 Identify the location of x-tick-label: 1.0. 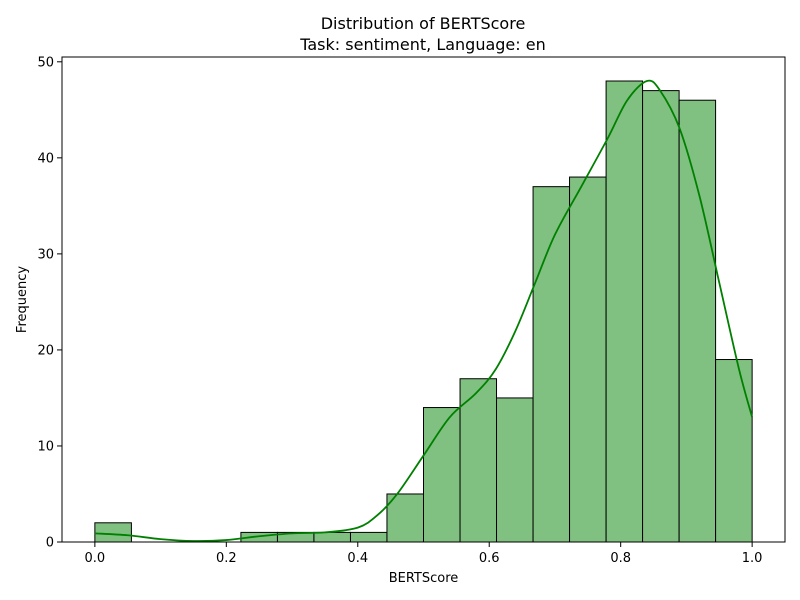
(752, 558).